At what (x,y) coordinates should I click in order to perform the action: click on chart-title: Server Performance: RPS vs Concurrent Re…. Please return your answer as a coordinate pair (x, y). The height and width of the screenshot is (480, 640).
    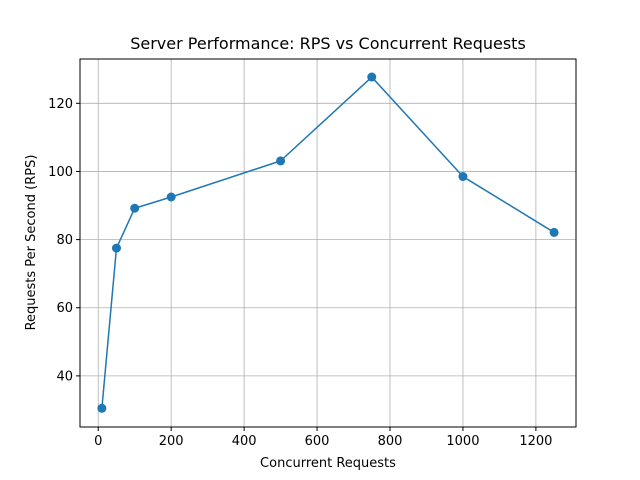
    Looking at the image, I should click on (328, 43).